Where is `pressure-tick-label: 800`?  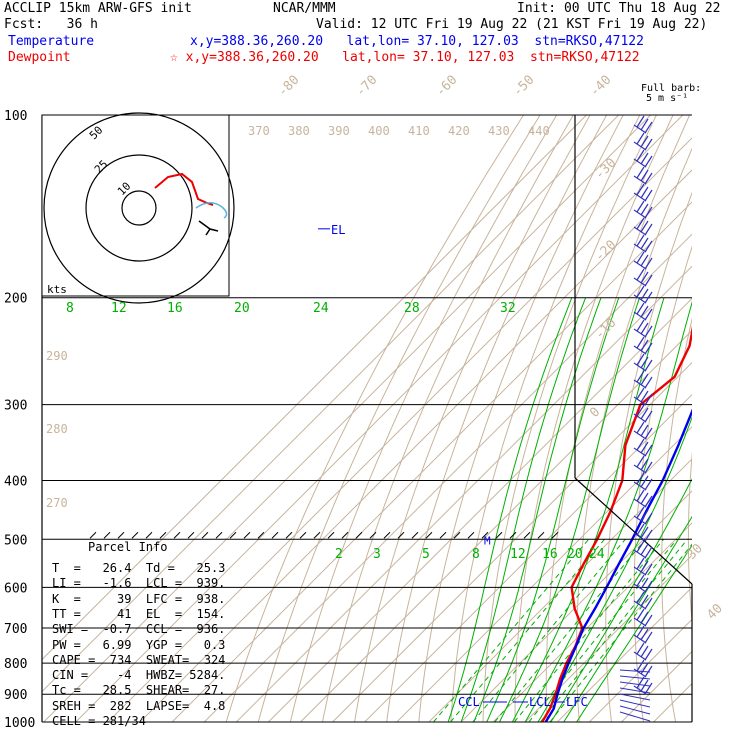
pressure-tick-label: 800 is located at coordinates (15, 664).